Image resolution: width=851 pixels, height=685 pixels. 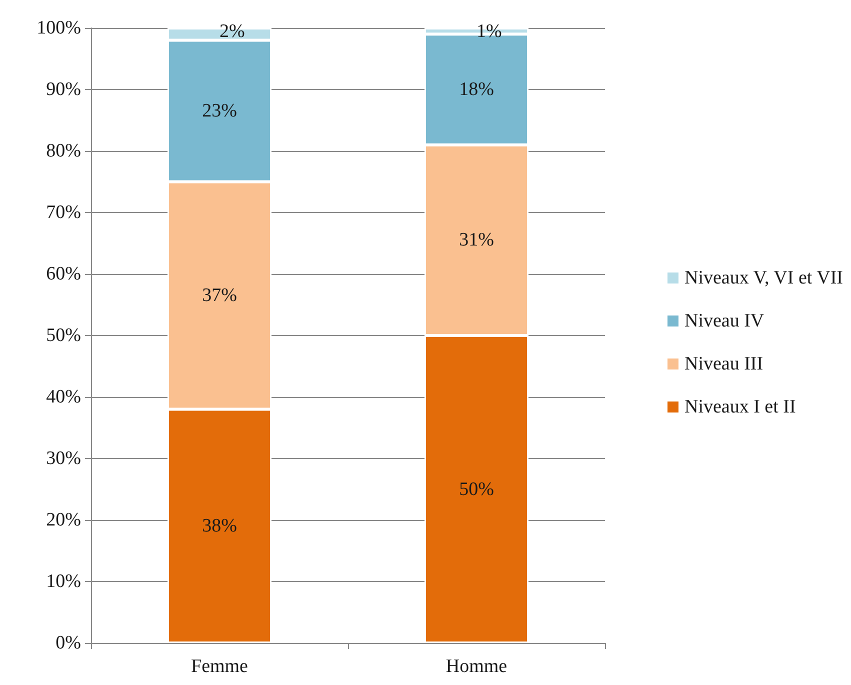 What do you see at coordinates (724, 364) in the screenshot?
I see `legend-label: Niveau III` at bounding box center [724, 364].